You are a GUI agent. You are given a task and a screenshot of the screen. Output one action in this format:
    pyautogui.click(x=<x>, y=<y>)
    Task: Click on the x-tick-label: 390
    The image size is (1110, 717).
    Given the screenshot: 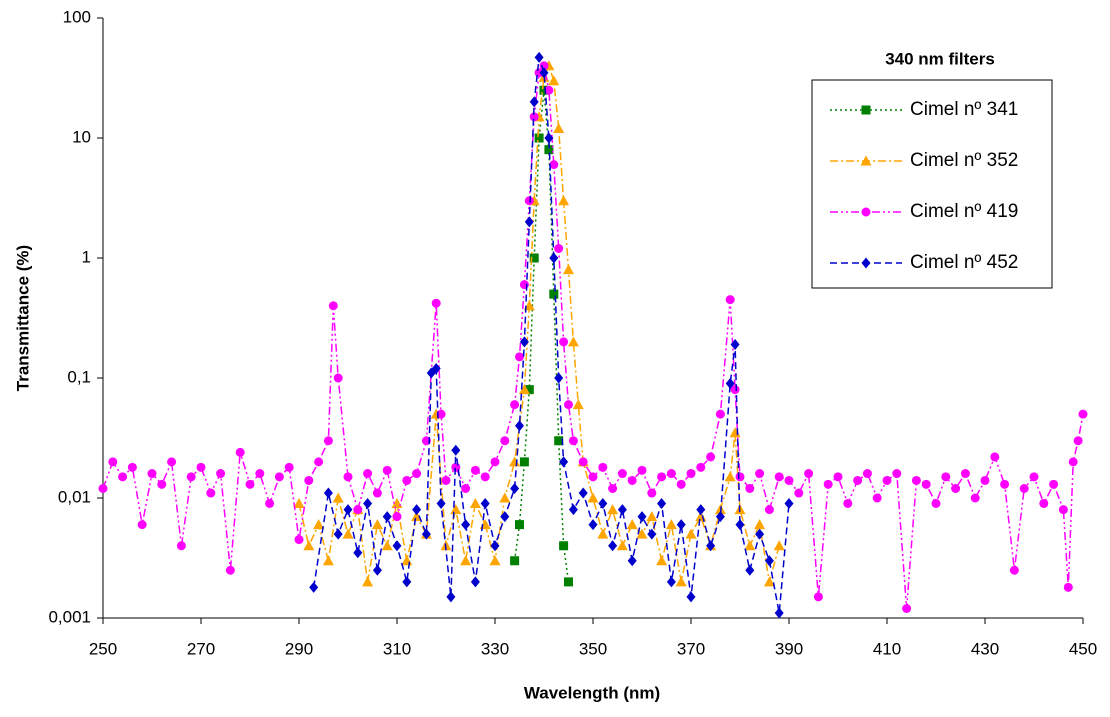 What is the action you would take?
    pyautogui.click(x=789, y=648)
    